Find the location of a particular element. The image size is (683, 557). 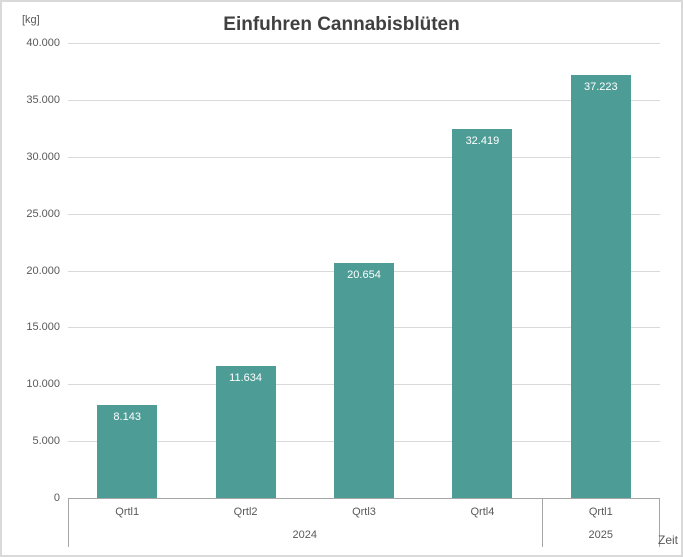

x-axis-category-area: Qrtl1 Qrtl2 Qrtl3 Qrtl4 Qrtl1 2024 2025 is located at coordinates (364, 522).